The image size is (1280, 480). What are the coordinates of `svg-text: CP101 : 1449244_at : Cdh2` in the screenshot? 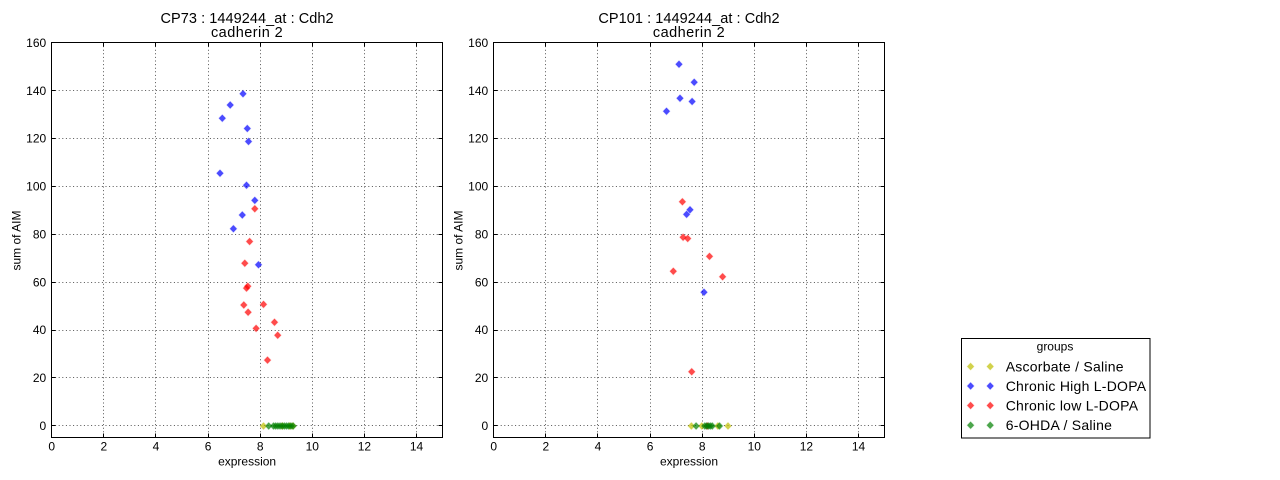 It's located at (688, 19).